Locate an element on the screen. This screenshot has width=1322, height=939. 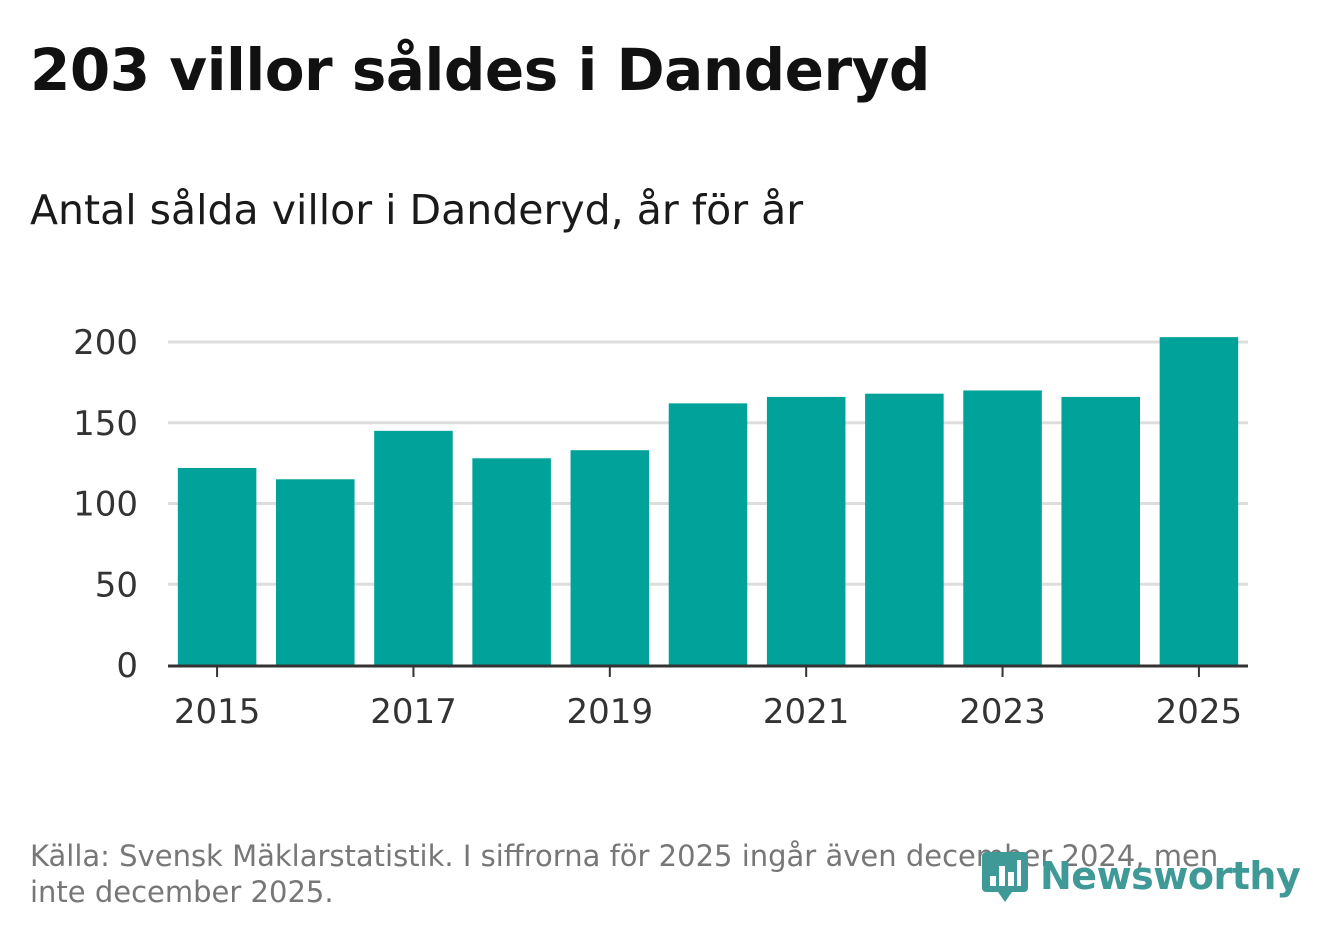
x-tick-label: 2017 is located at coordinates (413, 712).